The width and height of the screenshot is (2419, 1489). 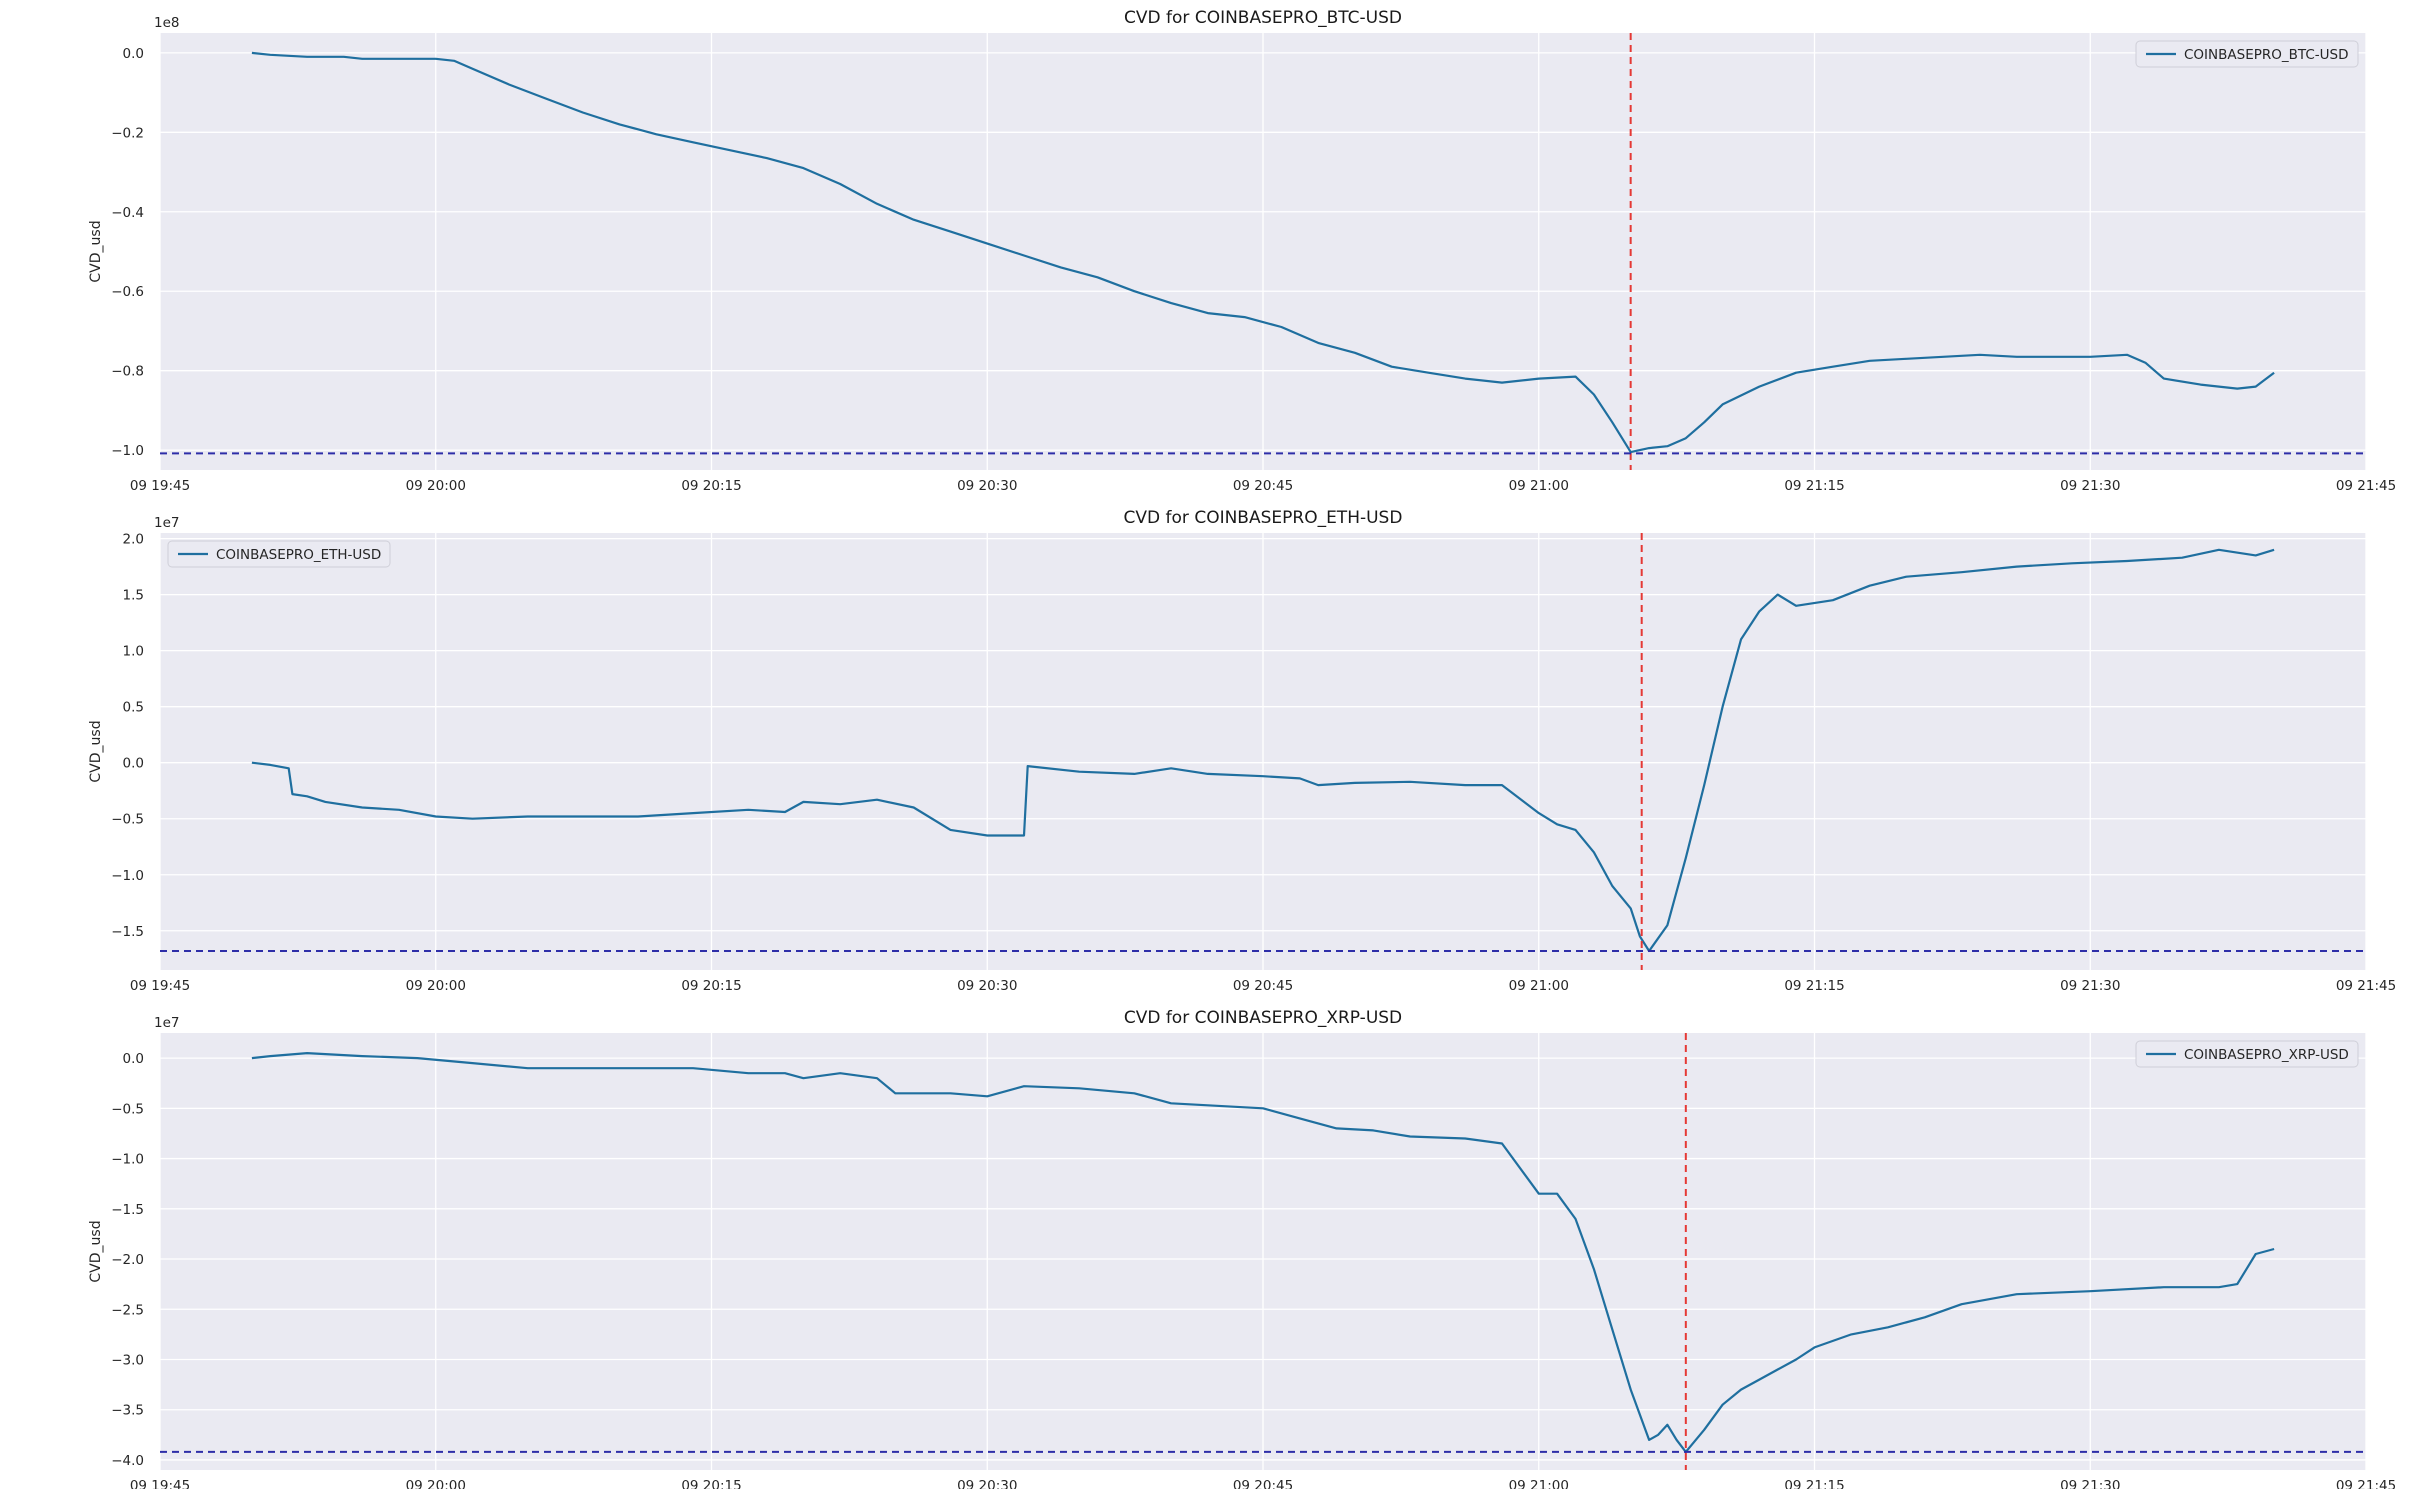 I want to click on legend-label: COINBASEPRO_XRP-USD, so click(x=2266, y=1055).